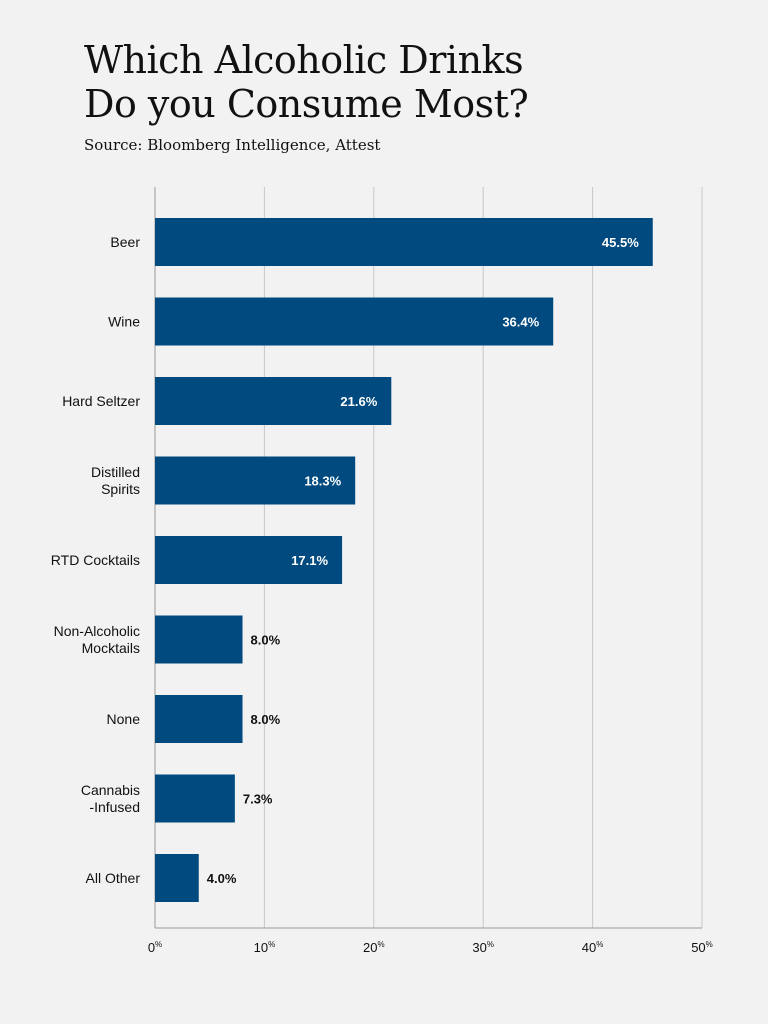 This screenshot has width=768, height=1024. Describe the element at coordinates (374, 947) in the screenshot. I see `x-tick-label-20: 20%` at that location.